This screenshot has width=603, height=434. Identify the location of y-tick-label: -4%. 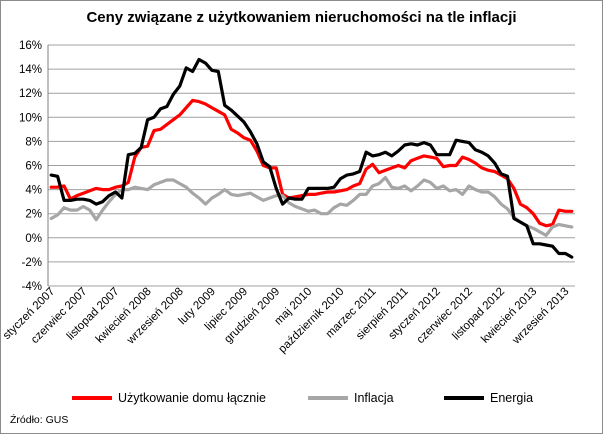
(32, 287).